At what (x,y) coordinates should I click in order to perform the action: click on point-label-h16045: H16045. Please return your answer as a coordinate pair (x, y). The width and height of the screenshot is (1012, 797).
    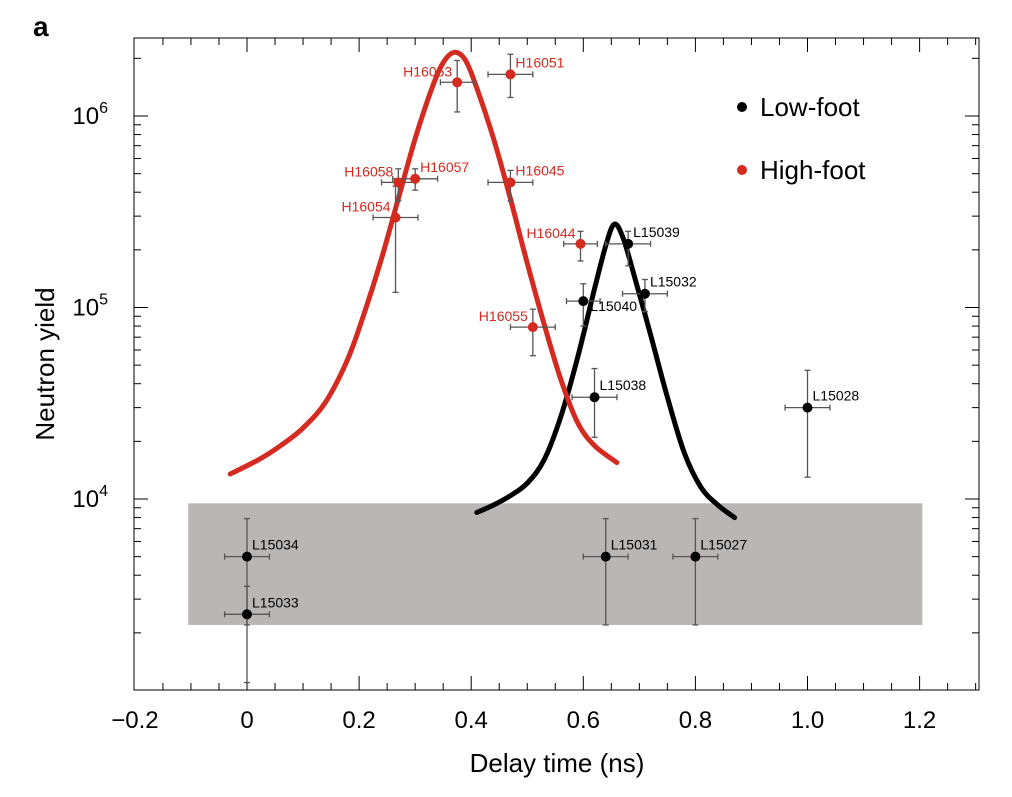
    Looking at the image, I should click on (539, 170).